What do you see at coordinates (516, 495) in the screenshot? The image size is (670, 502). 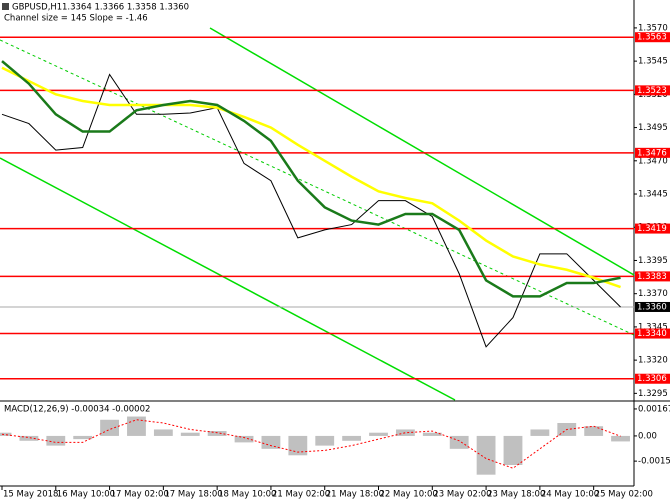 I see `x-tick-label: 23 May 18:00` at bounding box center [516, 495].